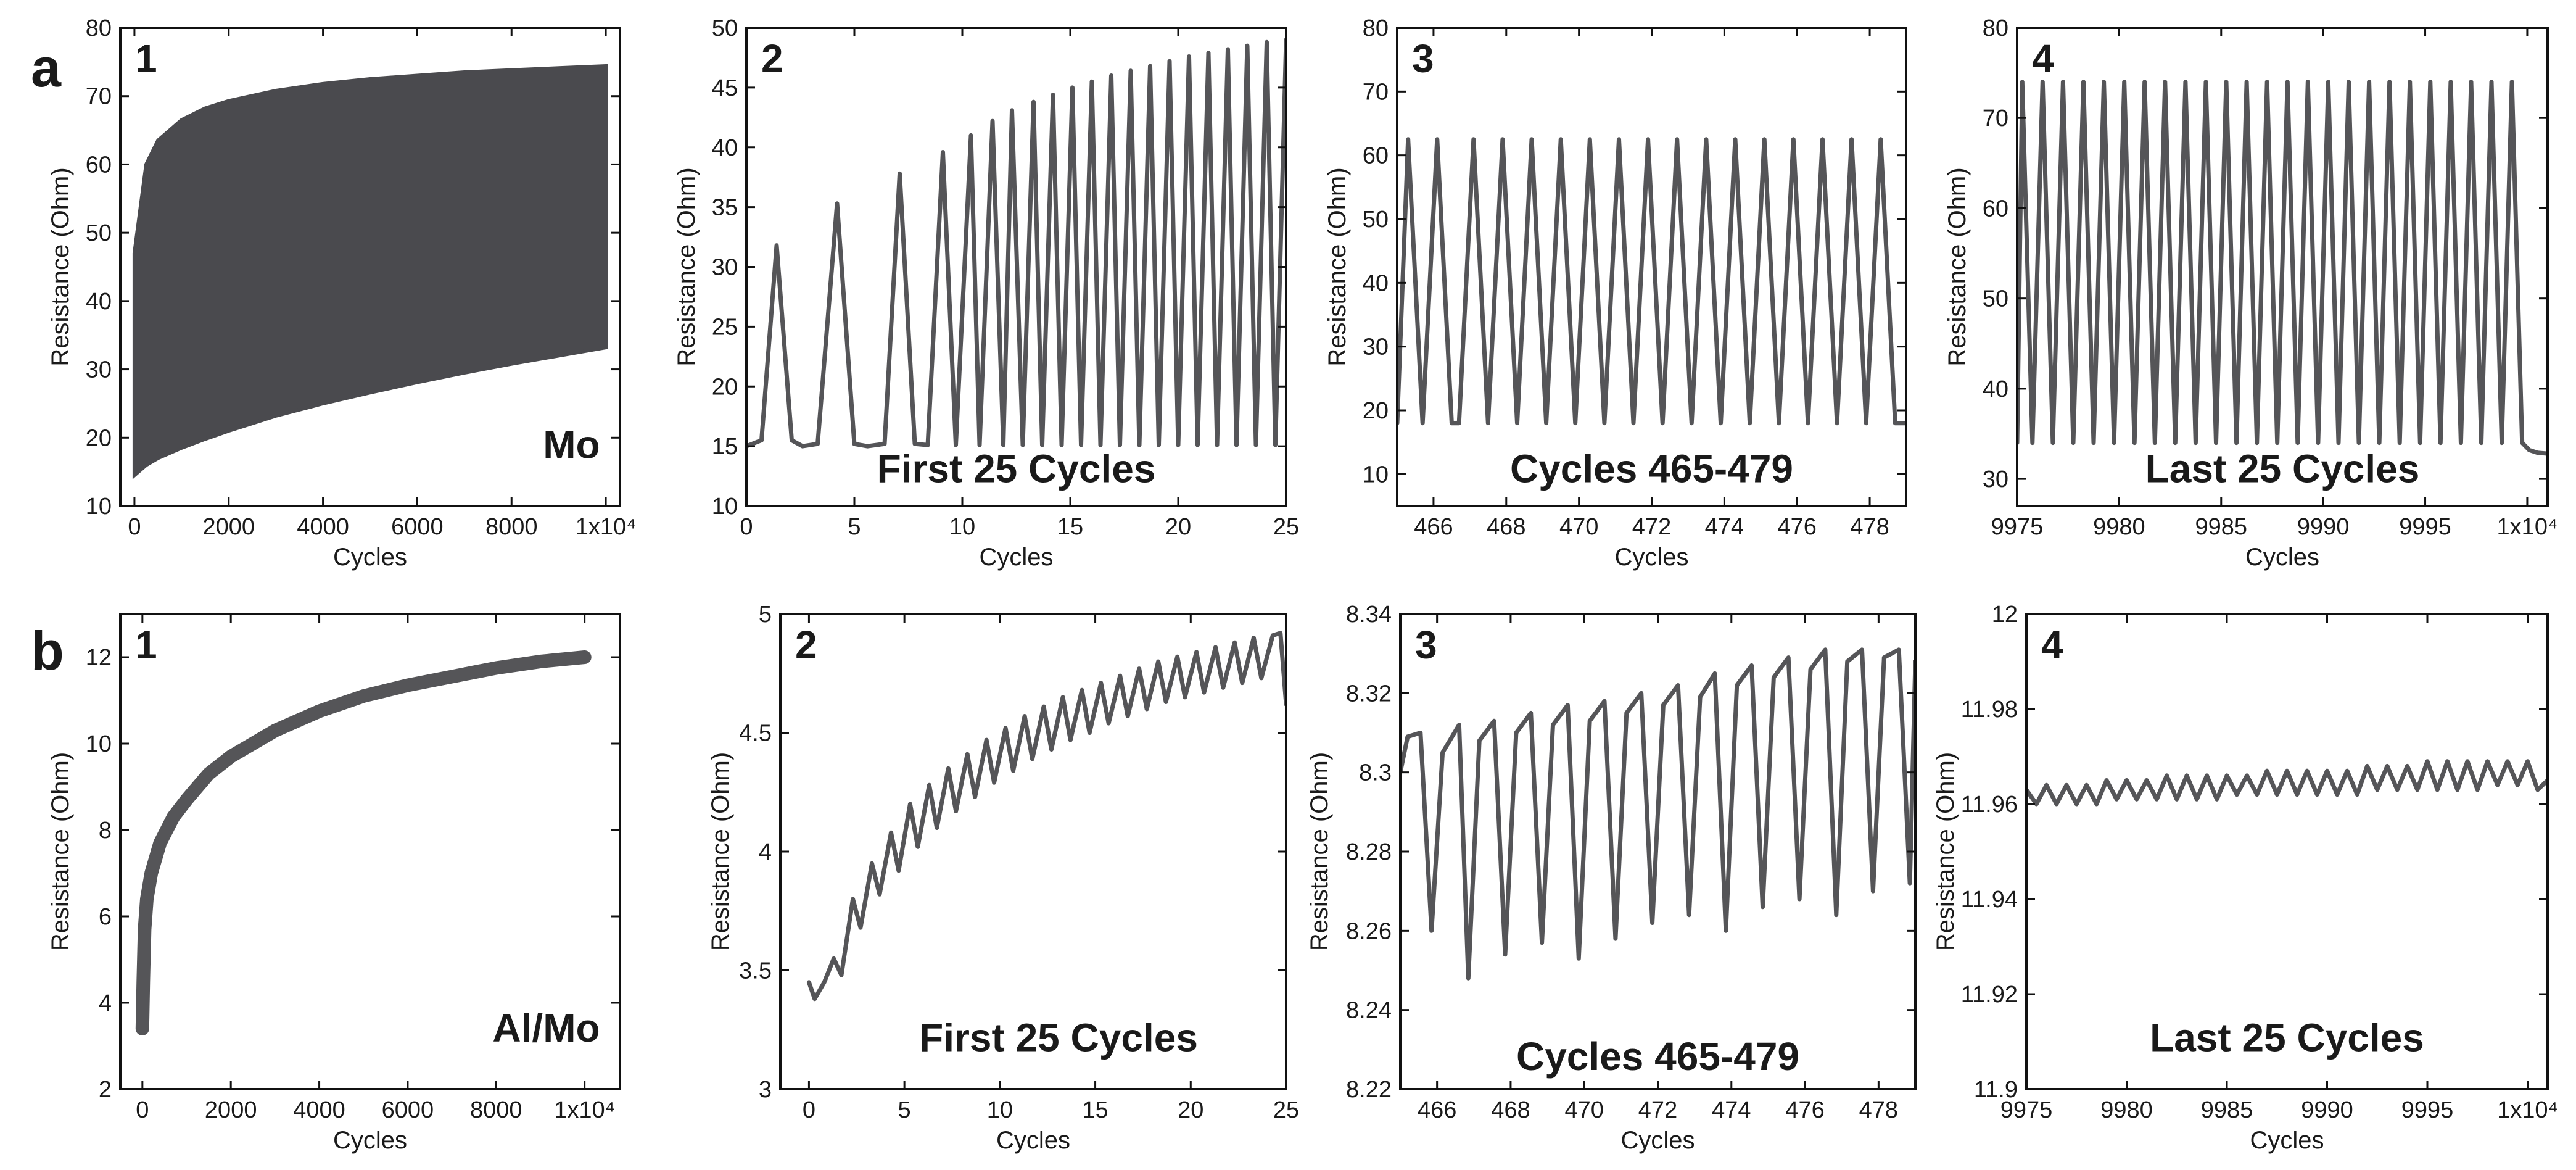 The height and width of the screenshot is (1170, 2576). I want to click on panel-b2-annotation: First 25 Cycles, so click(1058, 1037).